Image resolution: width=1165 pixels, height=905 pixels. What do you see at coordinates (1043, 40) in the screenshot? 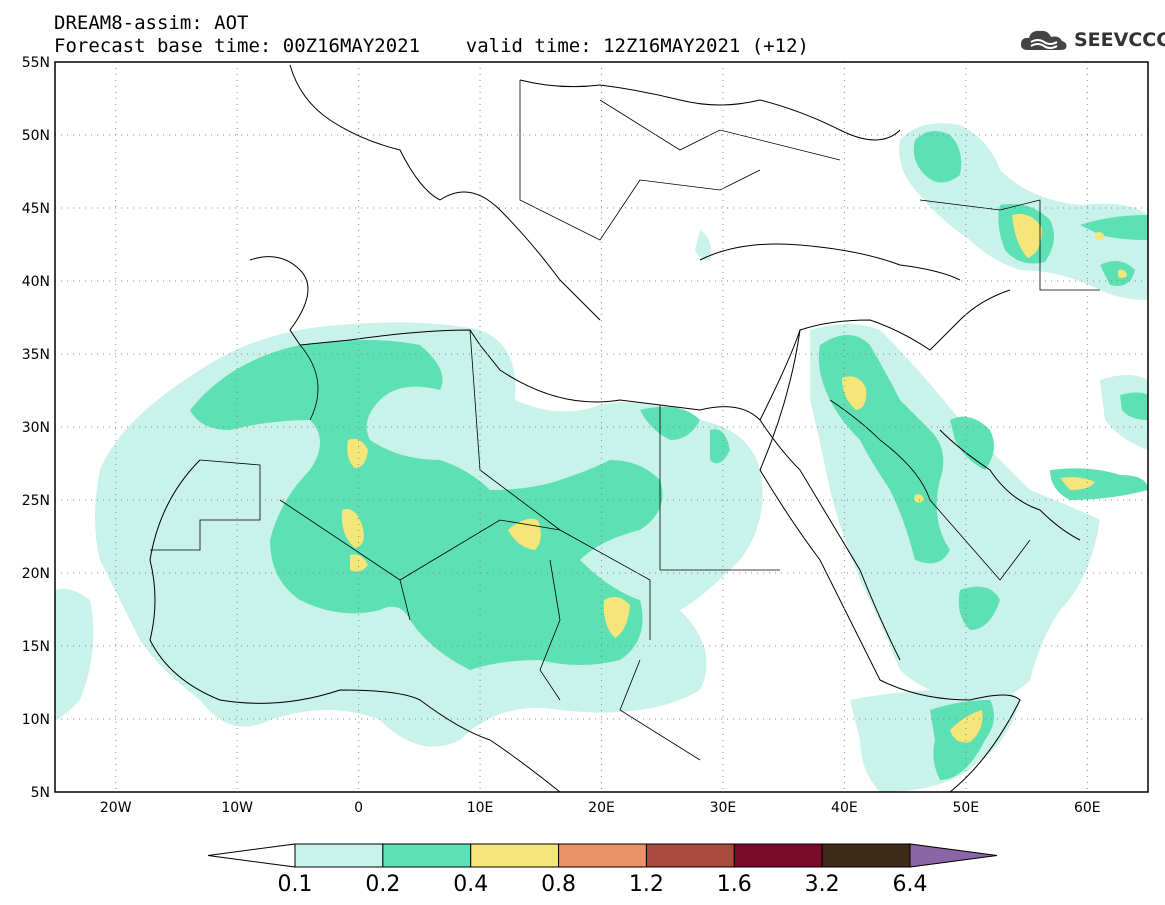
I see `cloud-icon` at bounding box center [1043, 40].